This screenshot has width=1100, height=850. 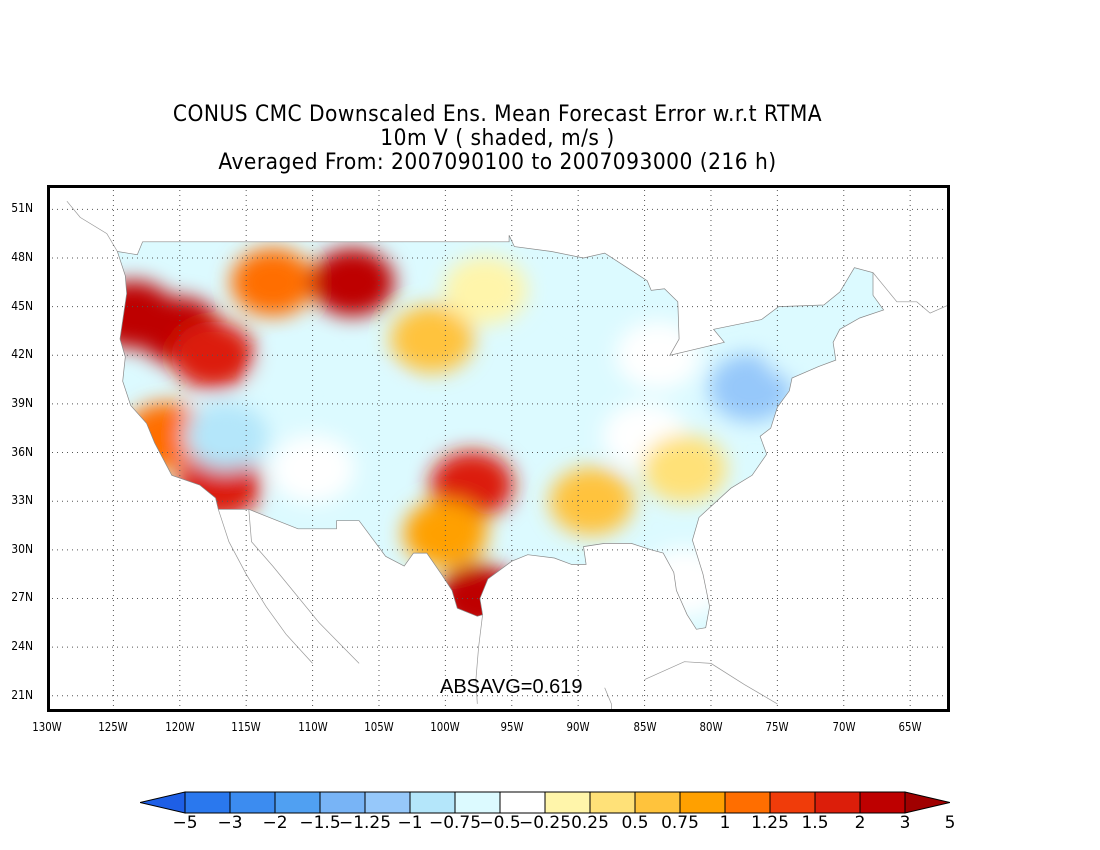 What do you see at coordinates (22, 694) in the screenshot?
I see `latitude-label: 21N` at bounding box center [22, 694].